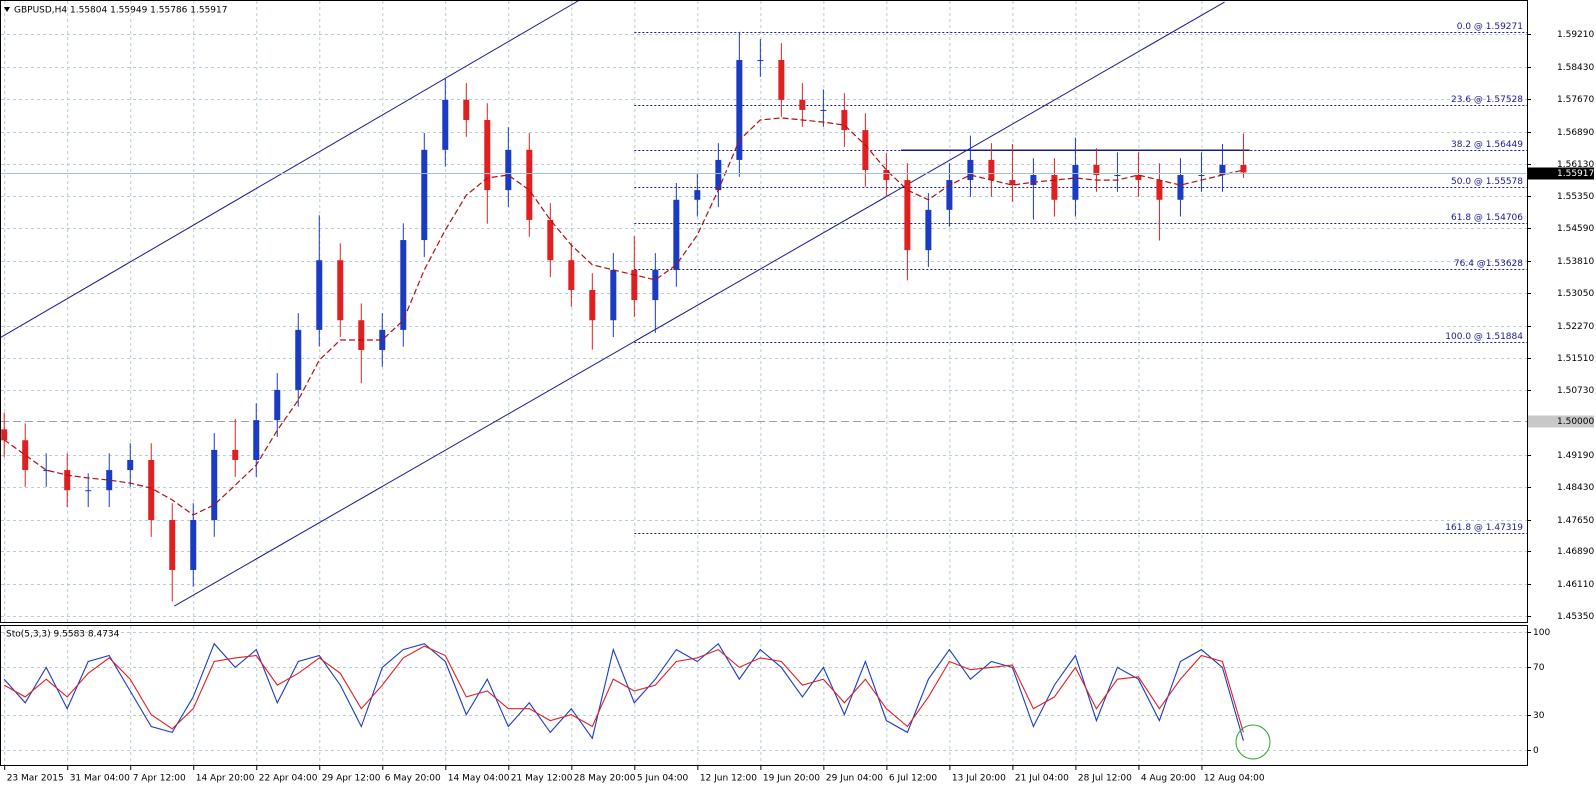  What do you see at coordinates (1575, 617) in the screenshot?
I see `y-tick-label: 1.45350` at bounding box center [1575, 617].